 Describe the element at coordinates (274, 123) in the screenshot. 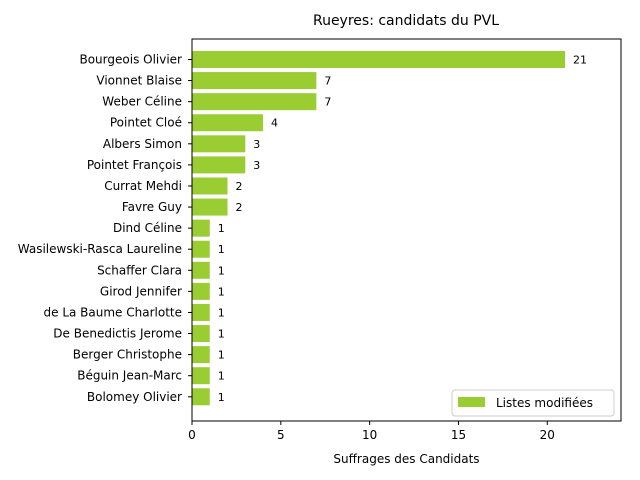

I see `bar-value-label: 4` at that location.